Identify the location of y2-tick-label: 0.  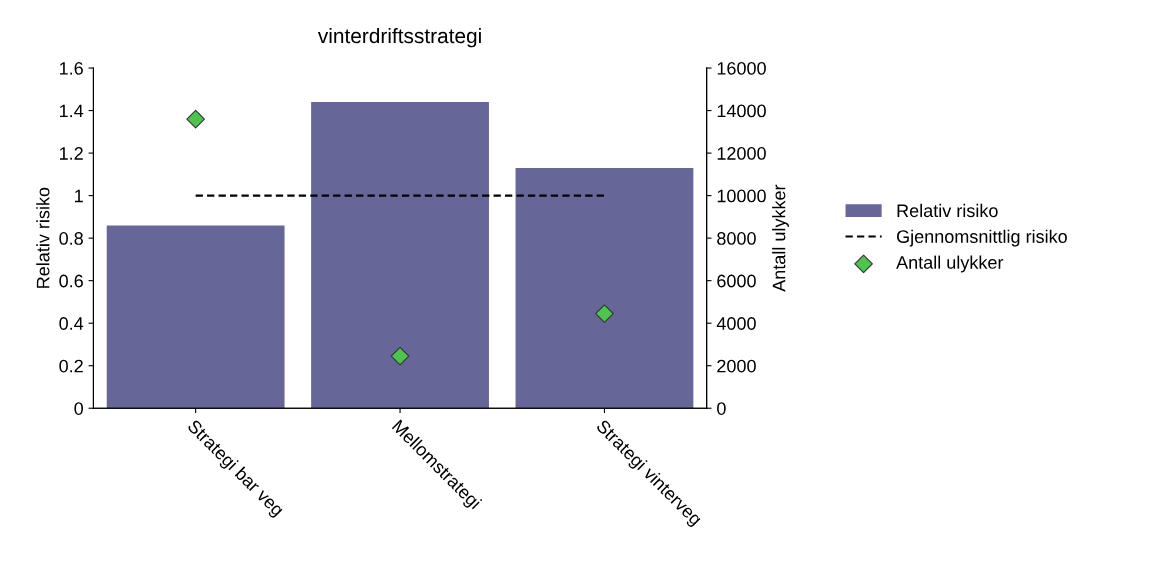
(721, 408).